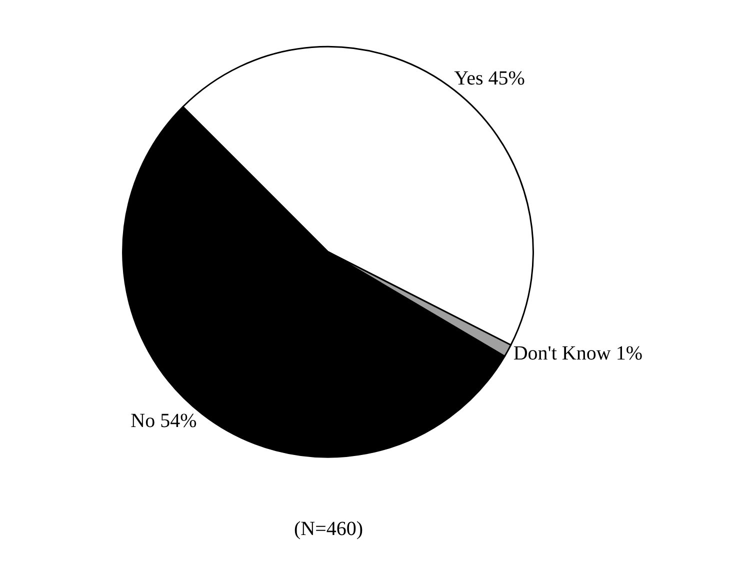  What do you see at coordinates (329, 529) in the screenshot?
I see `text: (N=460)` at bounding box center [329, 529].